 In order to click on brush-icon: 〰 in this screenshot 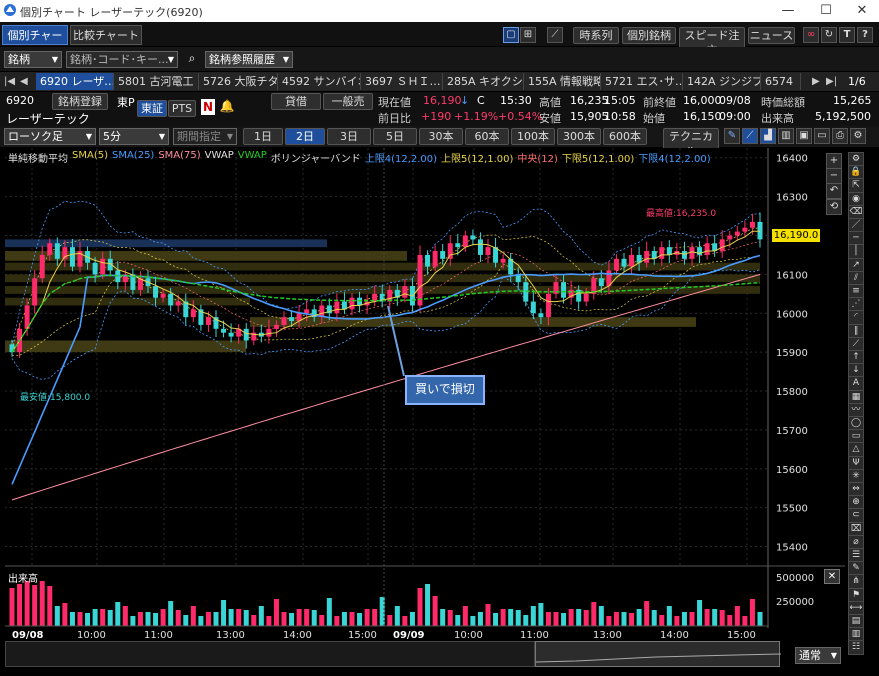, I will do `click(856, 410)`.